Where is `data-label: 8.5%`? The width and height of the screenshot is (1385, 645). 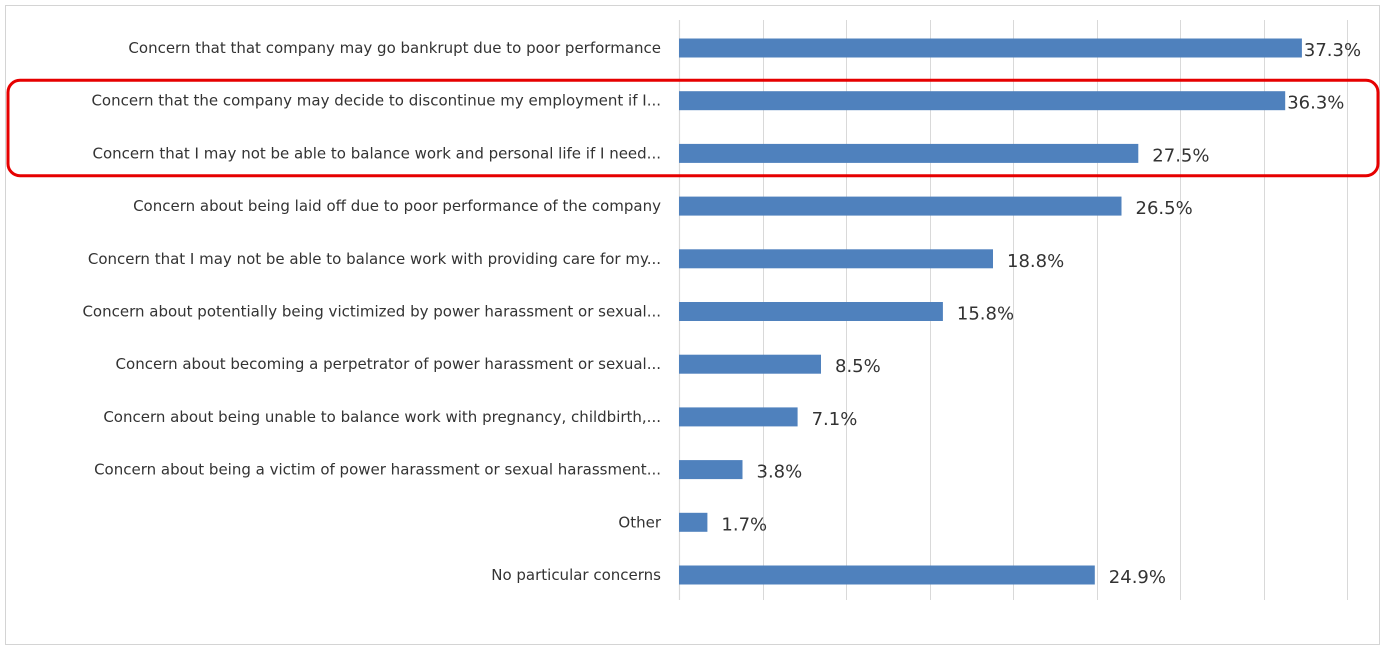 data-label: 8.5% is located at coordinates (858, 366).